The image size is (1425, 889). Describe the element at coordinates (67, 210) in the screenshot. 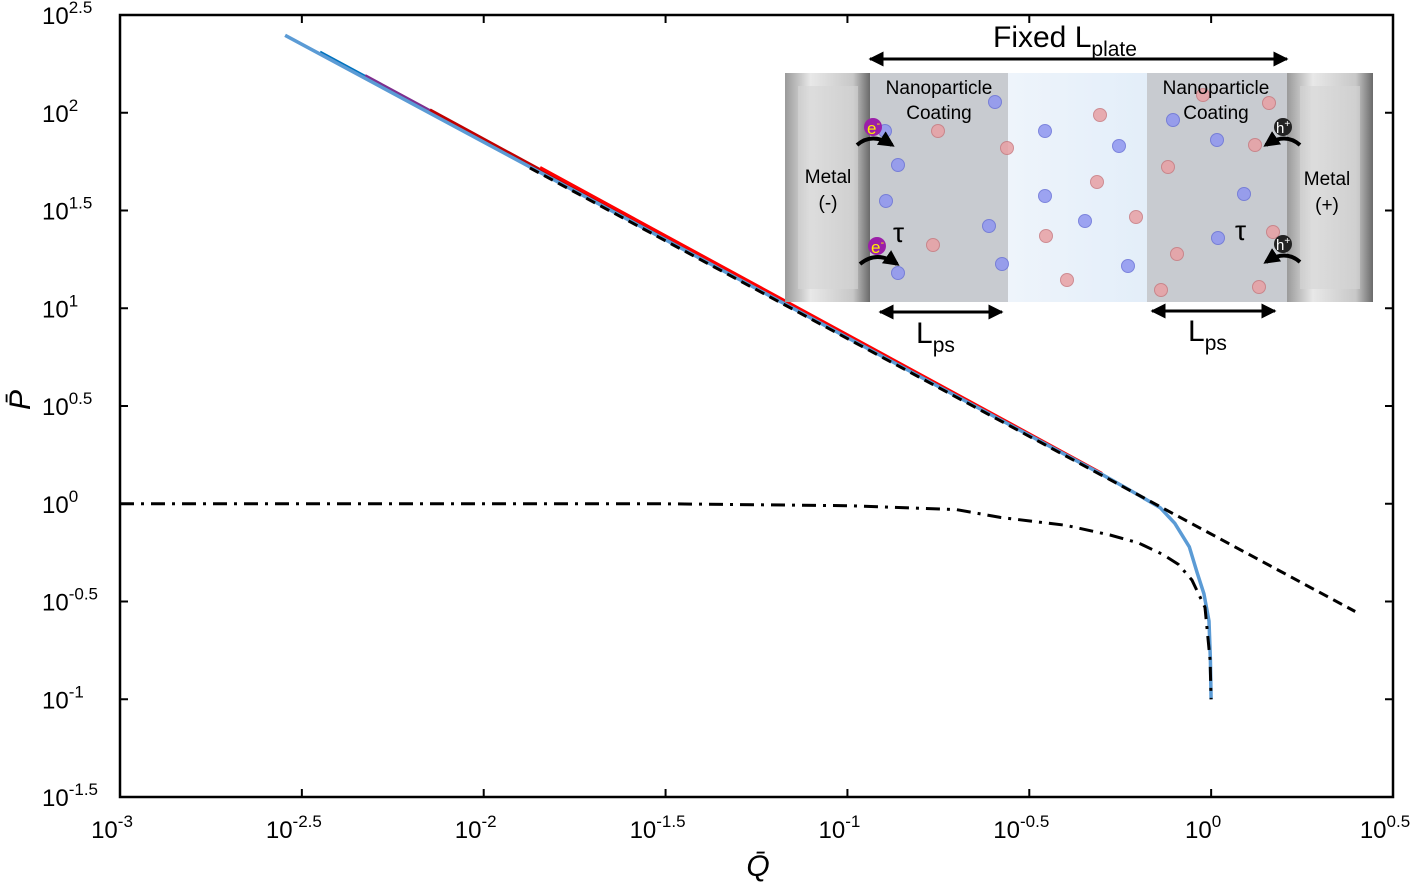

I see `y-tick-label: 101.5` at that location.